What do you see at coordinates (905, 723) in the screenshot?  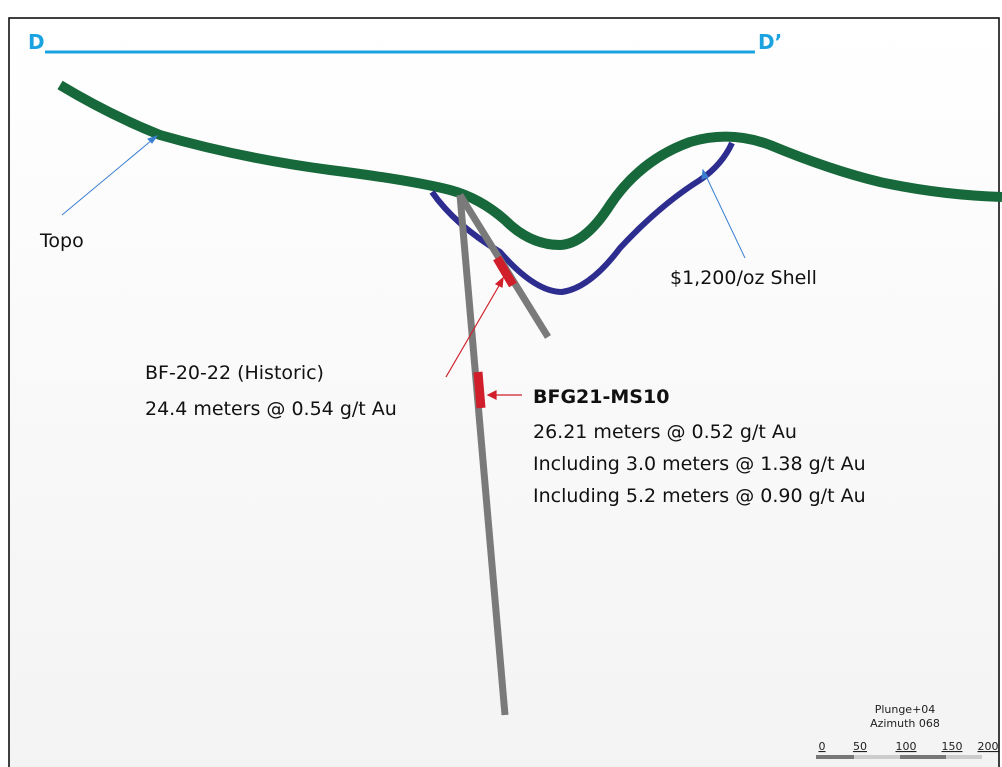 I see `azimuth: Azimuth 068` at bounding box center [905, 723].